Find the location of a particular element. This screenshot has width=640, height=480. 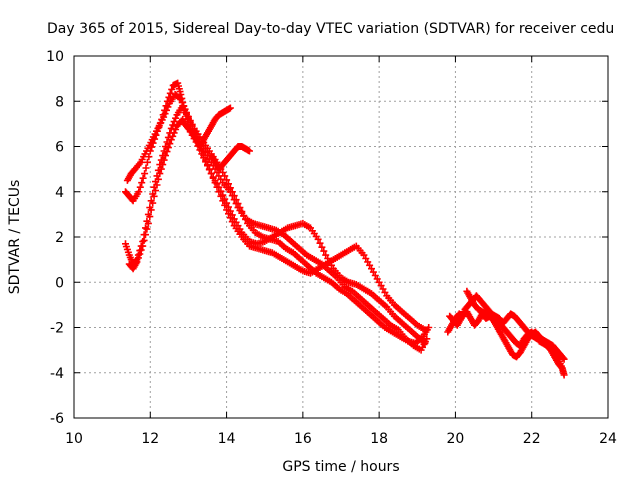

y-tick-label: 0 is located at coordinates (59, 283).